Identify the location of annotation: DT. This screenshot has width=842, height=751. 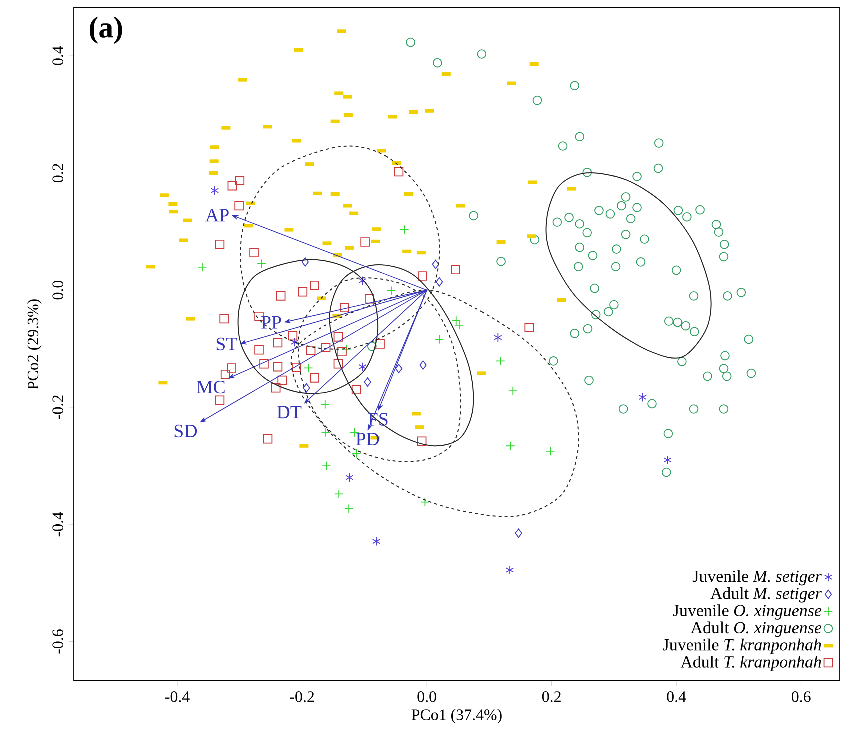
(289, 412).